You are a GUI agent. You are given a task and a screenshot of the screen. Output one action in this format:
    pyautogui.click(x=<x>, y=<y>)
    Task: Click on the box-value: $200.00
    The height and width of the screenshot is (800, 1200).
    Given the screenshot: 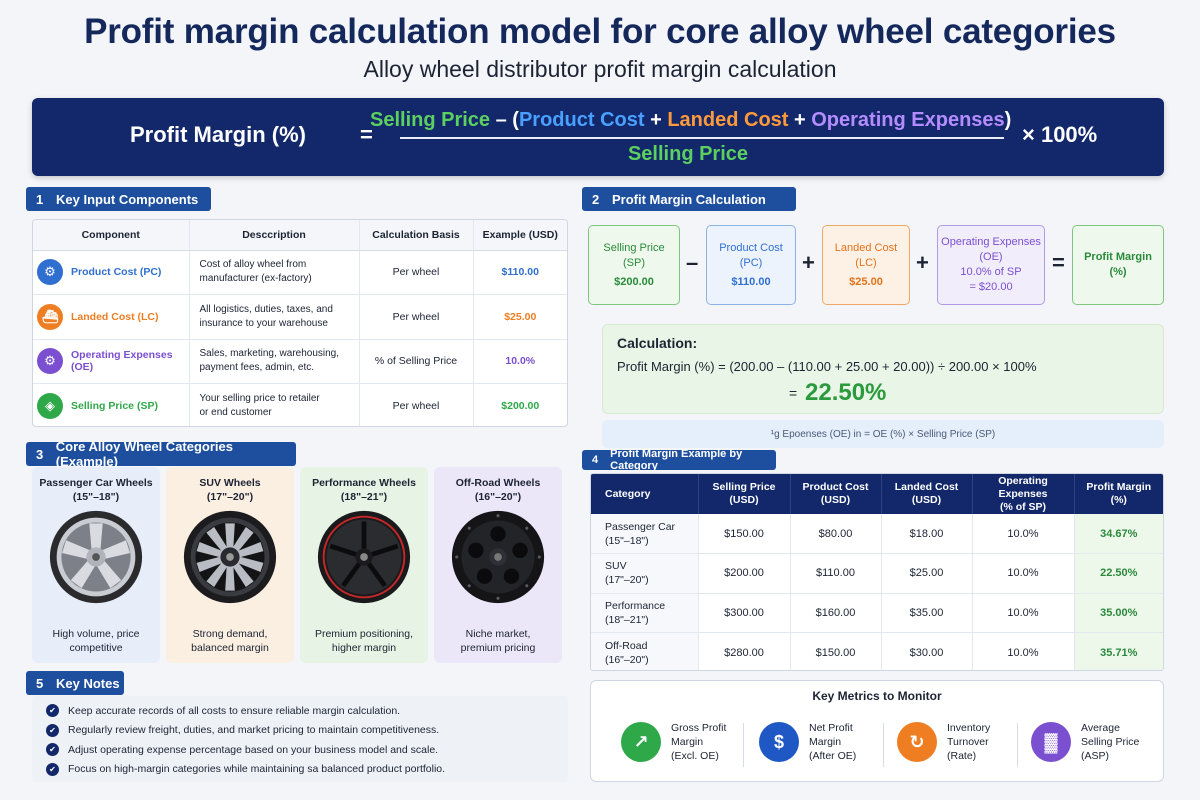 What is the action you would take?
    pyautogui.click(x=634, y=281)
    